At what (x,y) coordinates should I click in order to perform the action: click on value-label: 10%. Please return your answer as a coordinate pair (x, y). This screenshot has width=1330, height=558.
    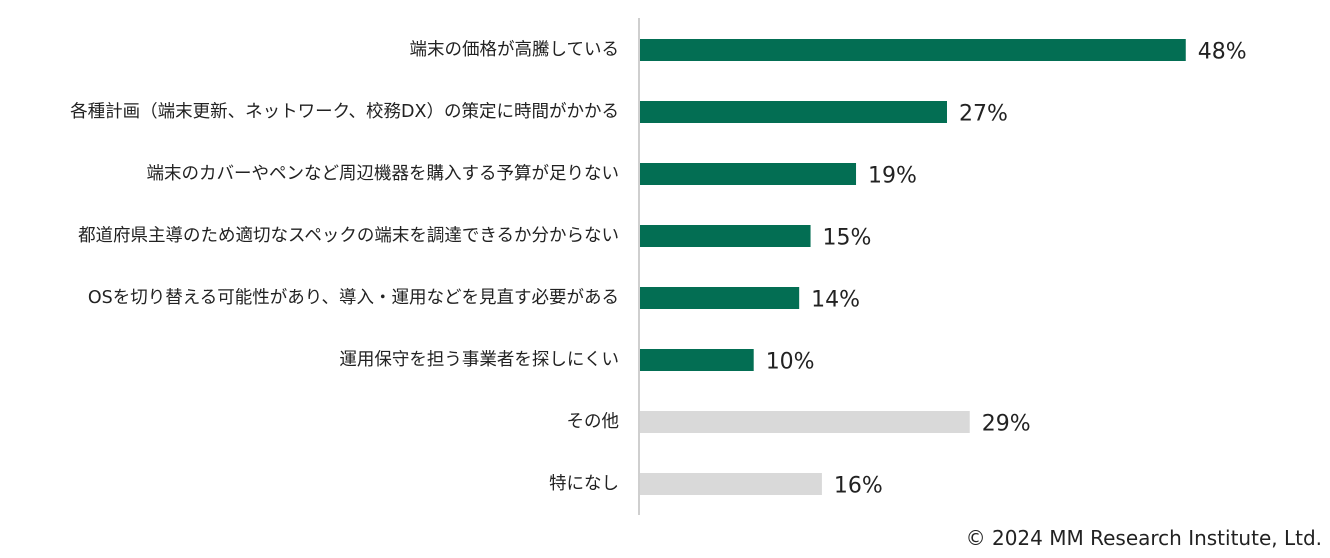
    Looking at the image, I should click on (790, 362).